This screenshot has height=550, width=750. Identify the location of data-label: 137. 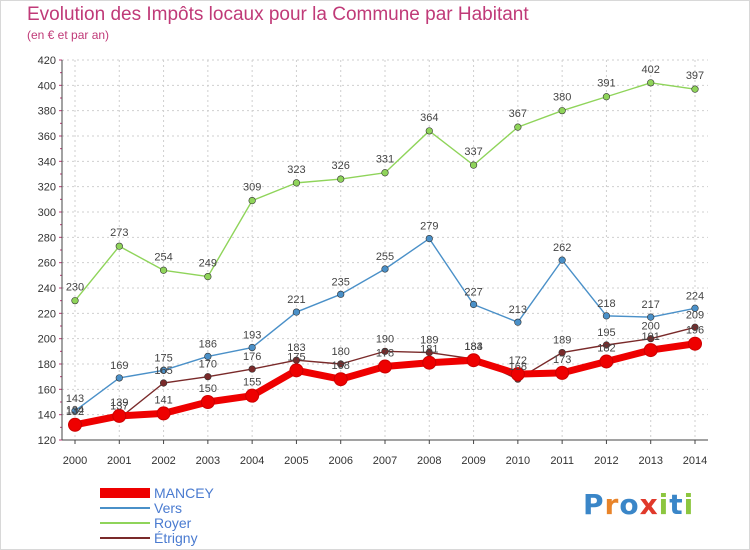
(119, 406).